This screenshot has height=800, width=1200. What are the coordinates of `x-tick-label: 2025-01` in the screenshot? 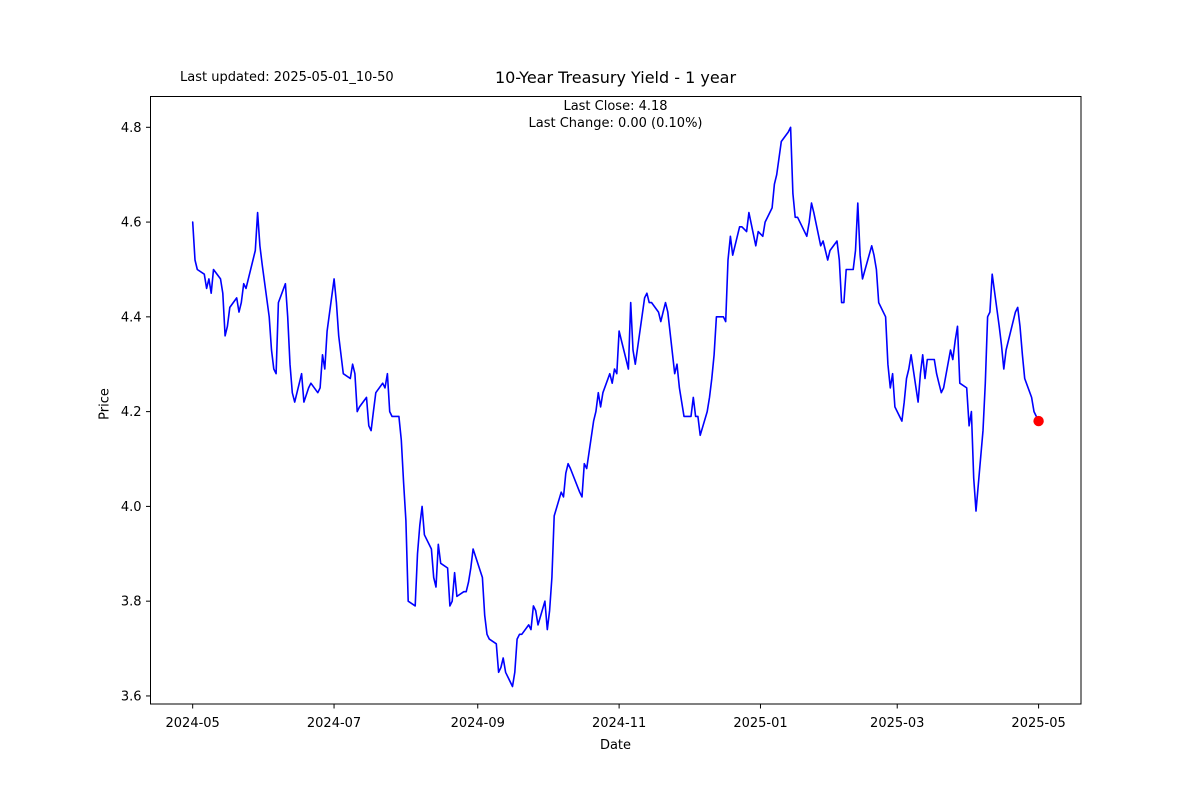 It's located at (760, 723).